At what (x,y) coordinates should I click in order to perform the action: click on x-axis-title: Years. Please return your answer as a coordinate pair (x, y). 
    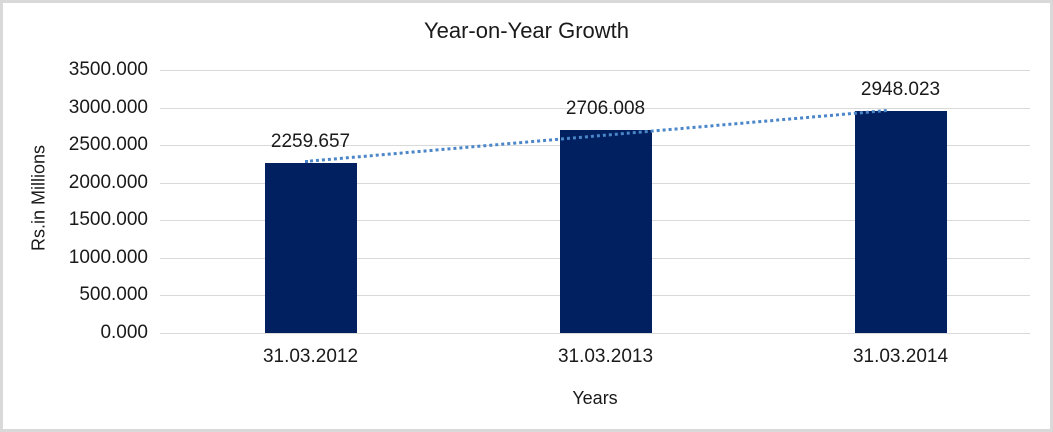
    Looking at the image, I should click on (595, 398).